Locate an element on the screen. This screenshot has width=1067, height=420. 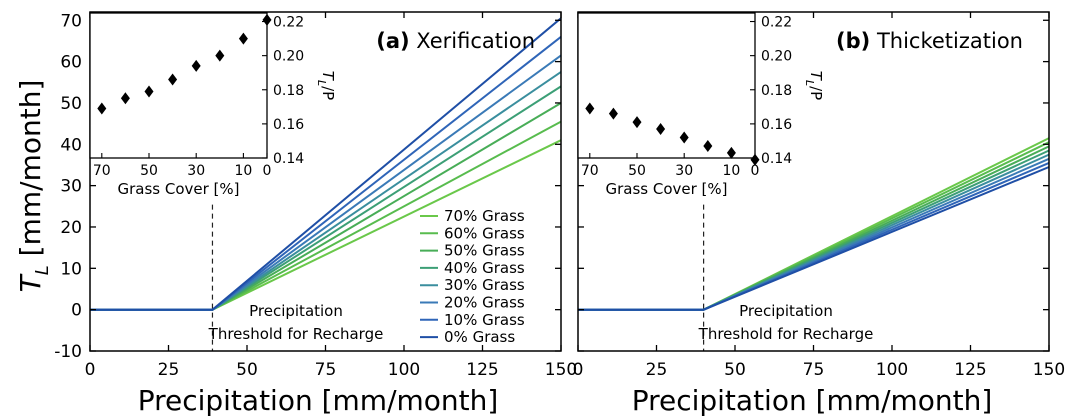
panel-name: Xerification is located at coordinates (472, 41).